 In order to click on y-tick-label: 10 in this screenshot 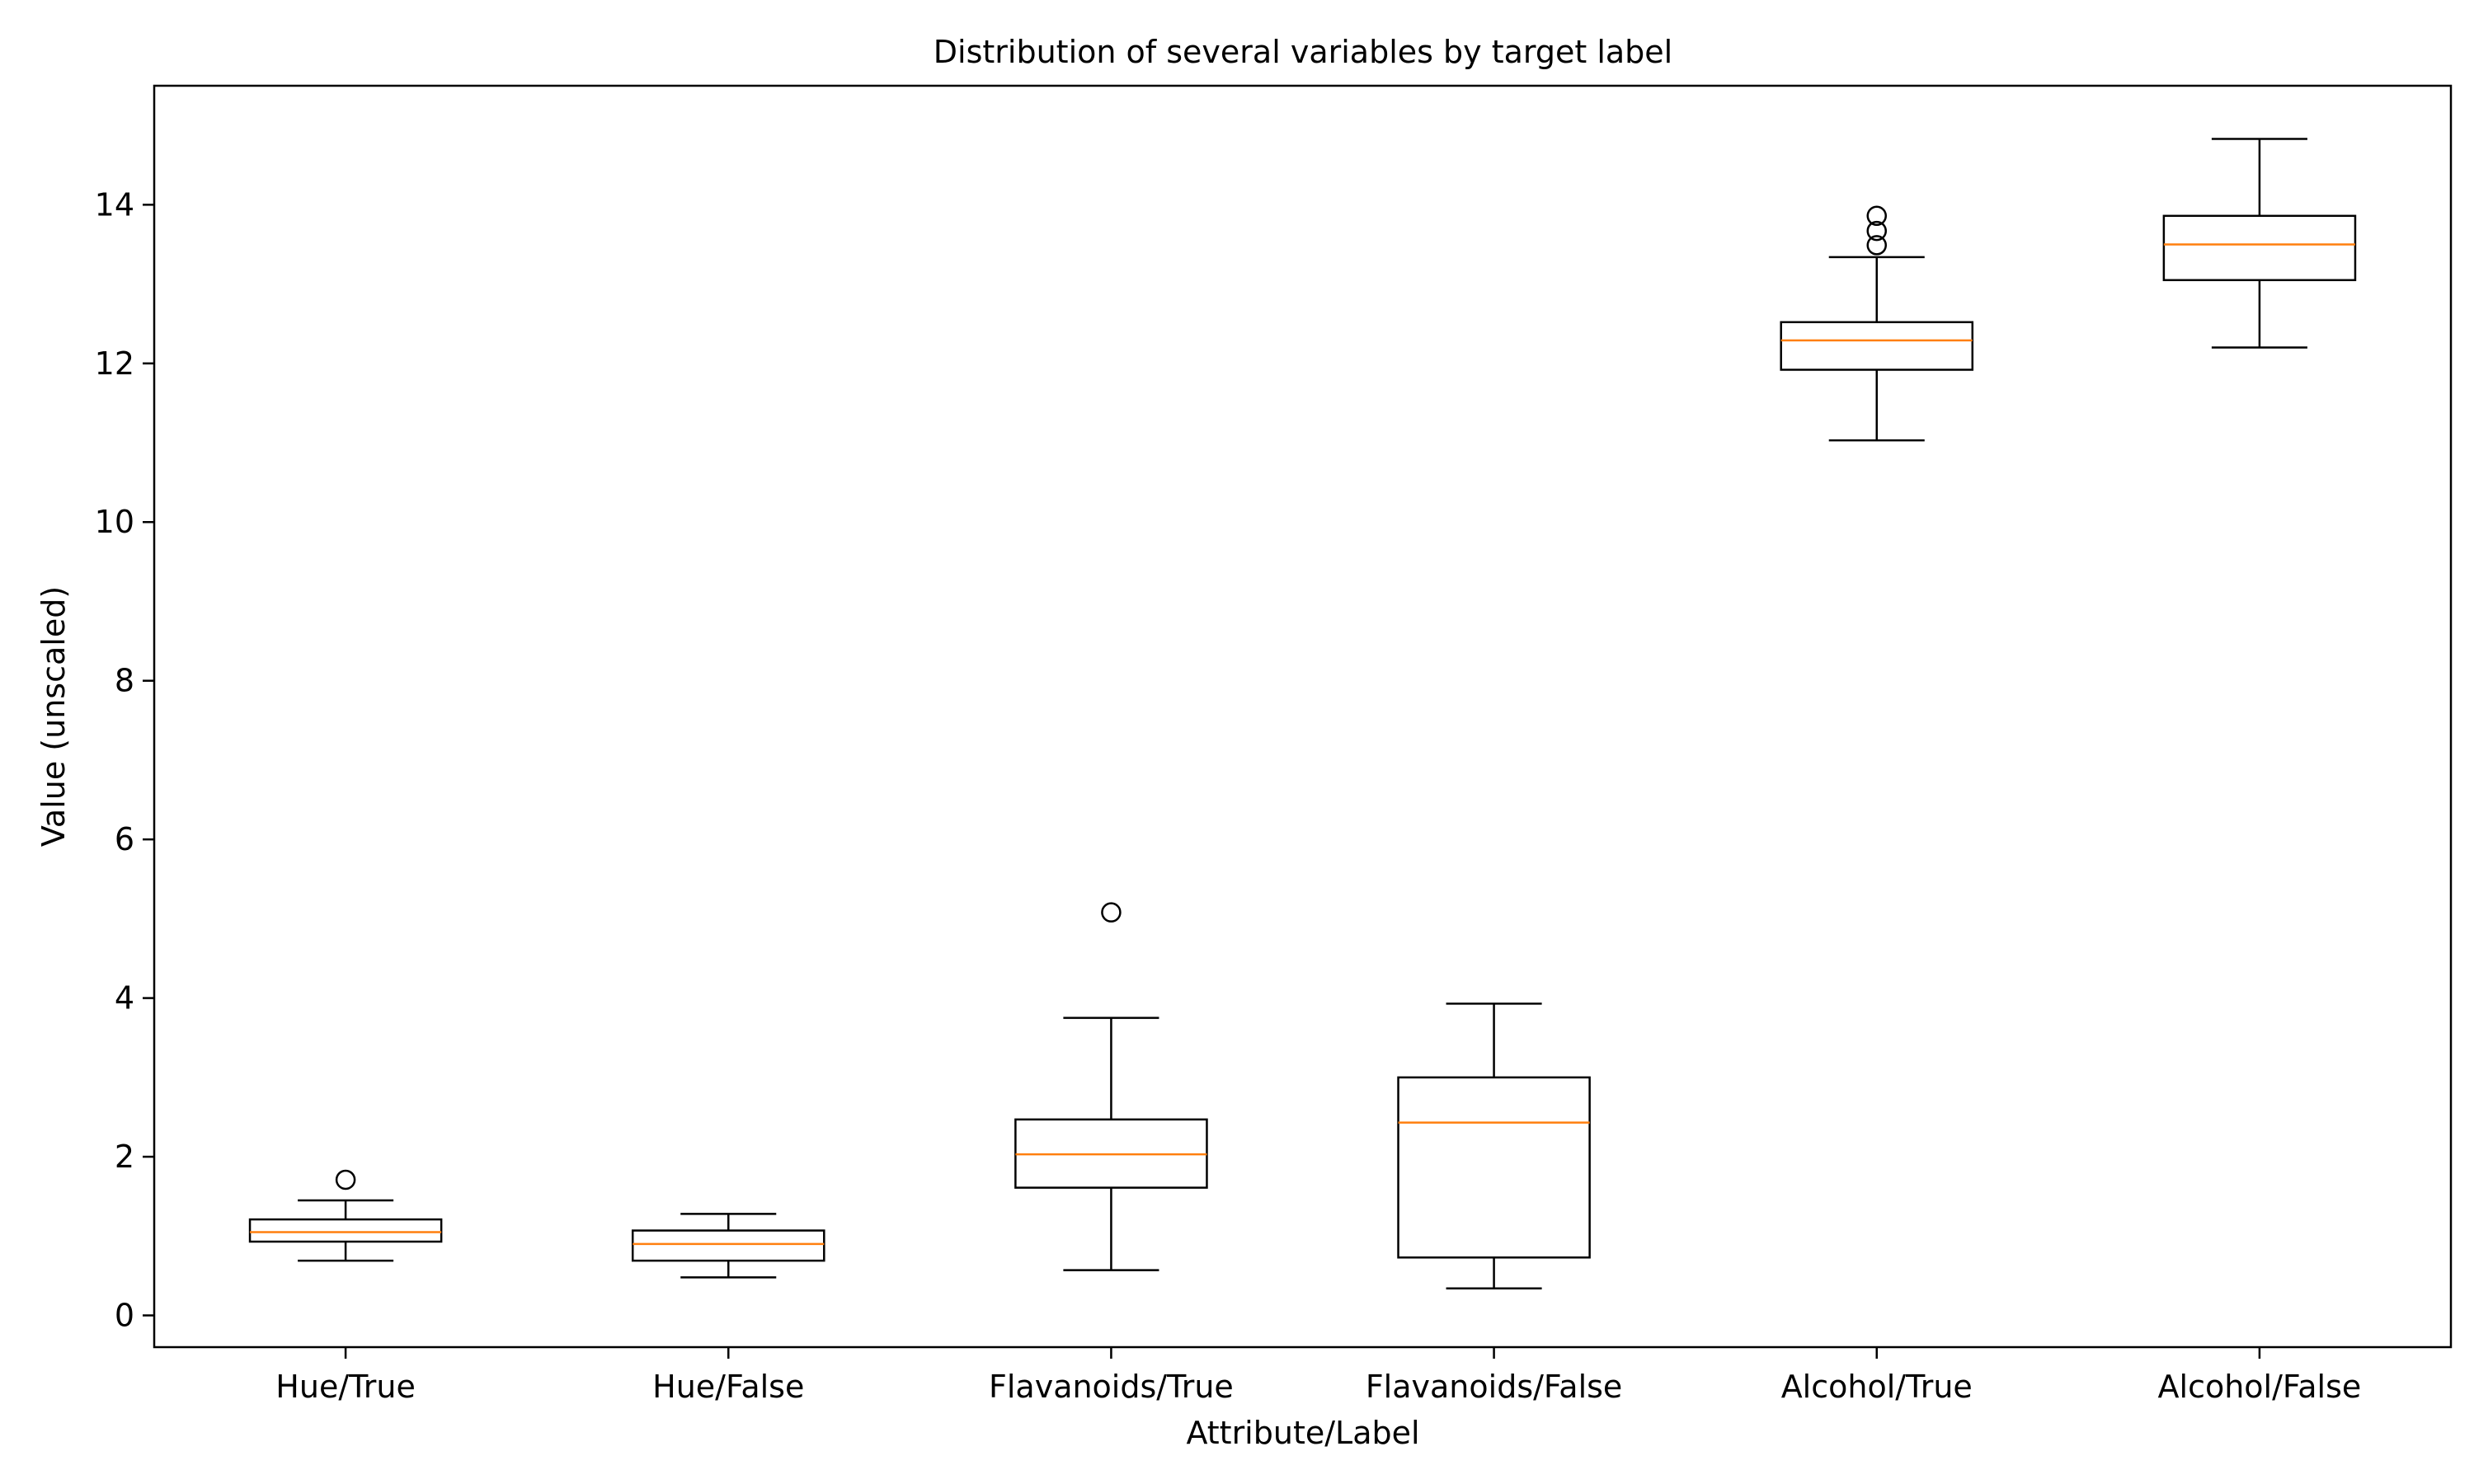, I will do `click(114, 522)`.